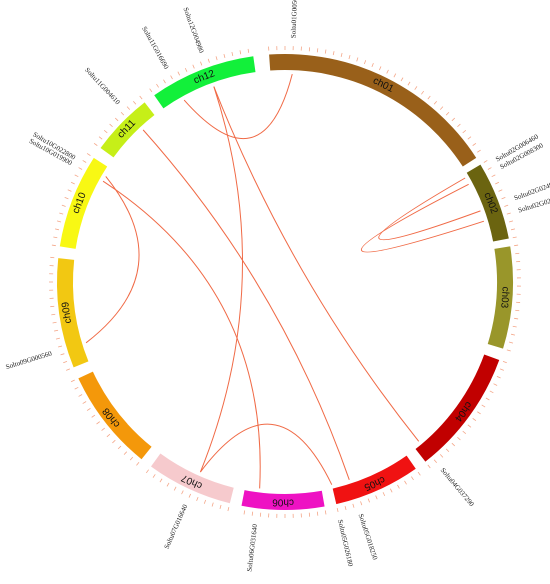  Describe the element at coordinates (345, 543) in the screenshot. I see `gene-label: Soltu05G026180` at that location.